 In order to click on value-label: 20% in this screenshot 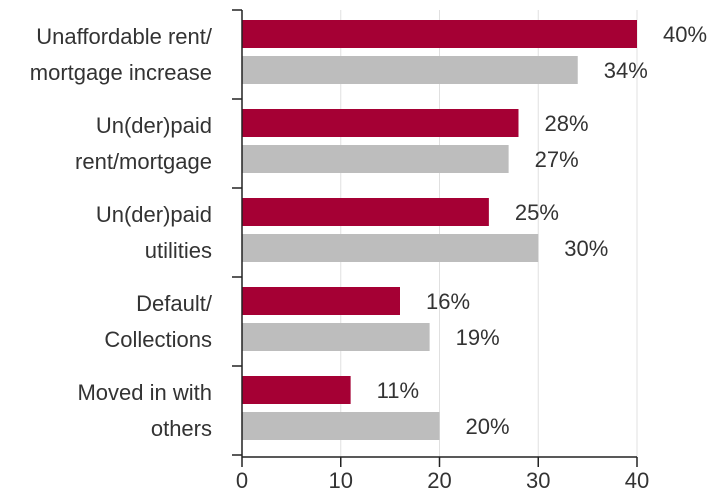, I will do `click(488, 426)`.